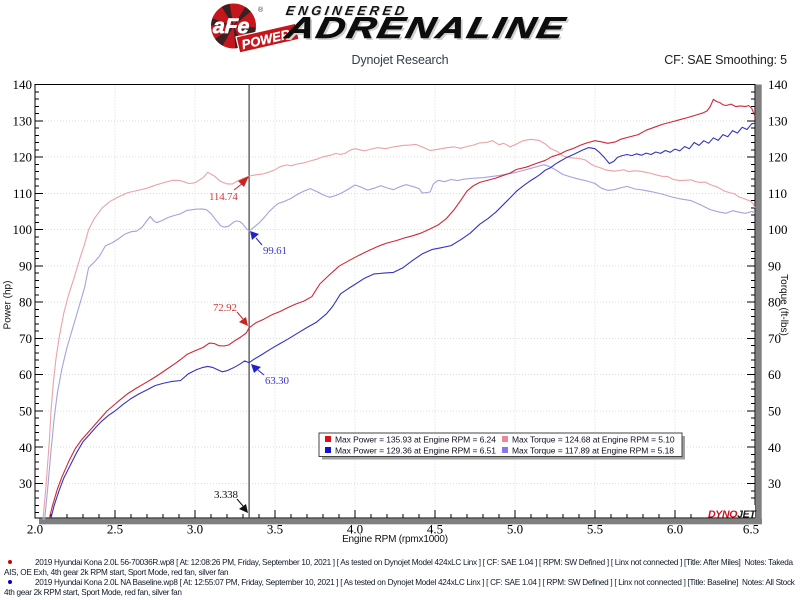 The image size is (800, 600). What do you see at coordinates (751, 529) in the screenshot?
I see `svg-text: 6.5` at bounding box center [751, 529].